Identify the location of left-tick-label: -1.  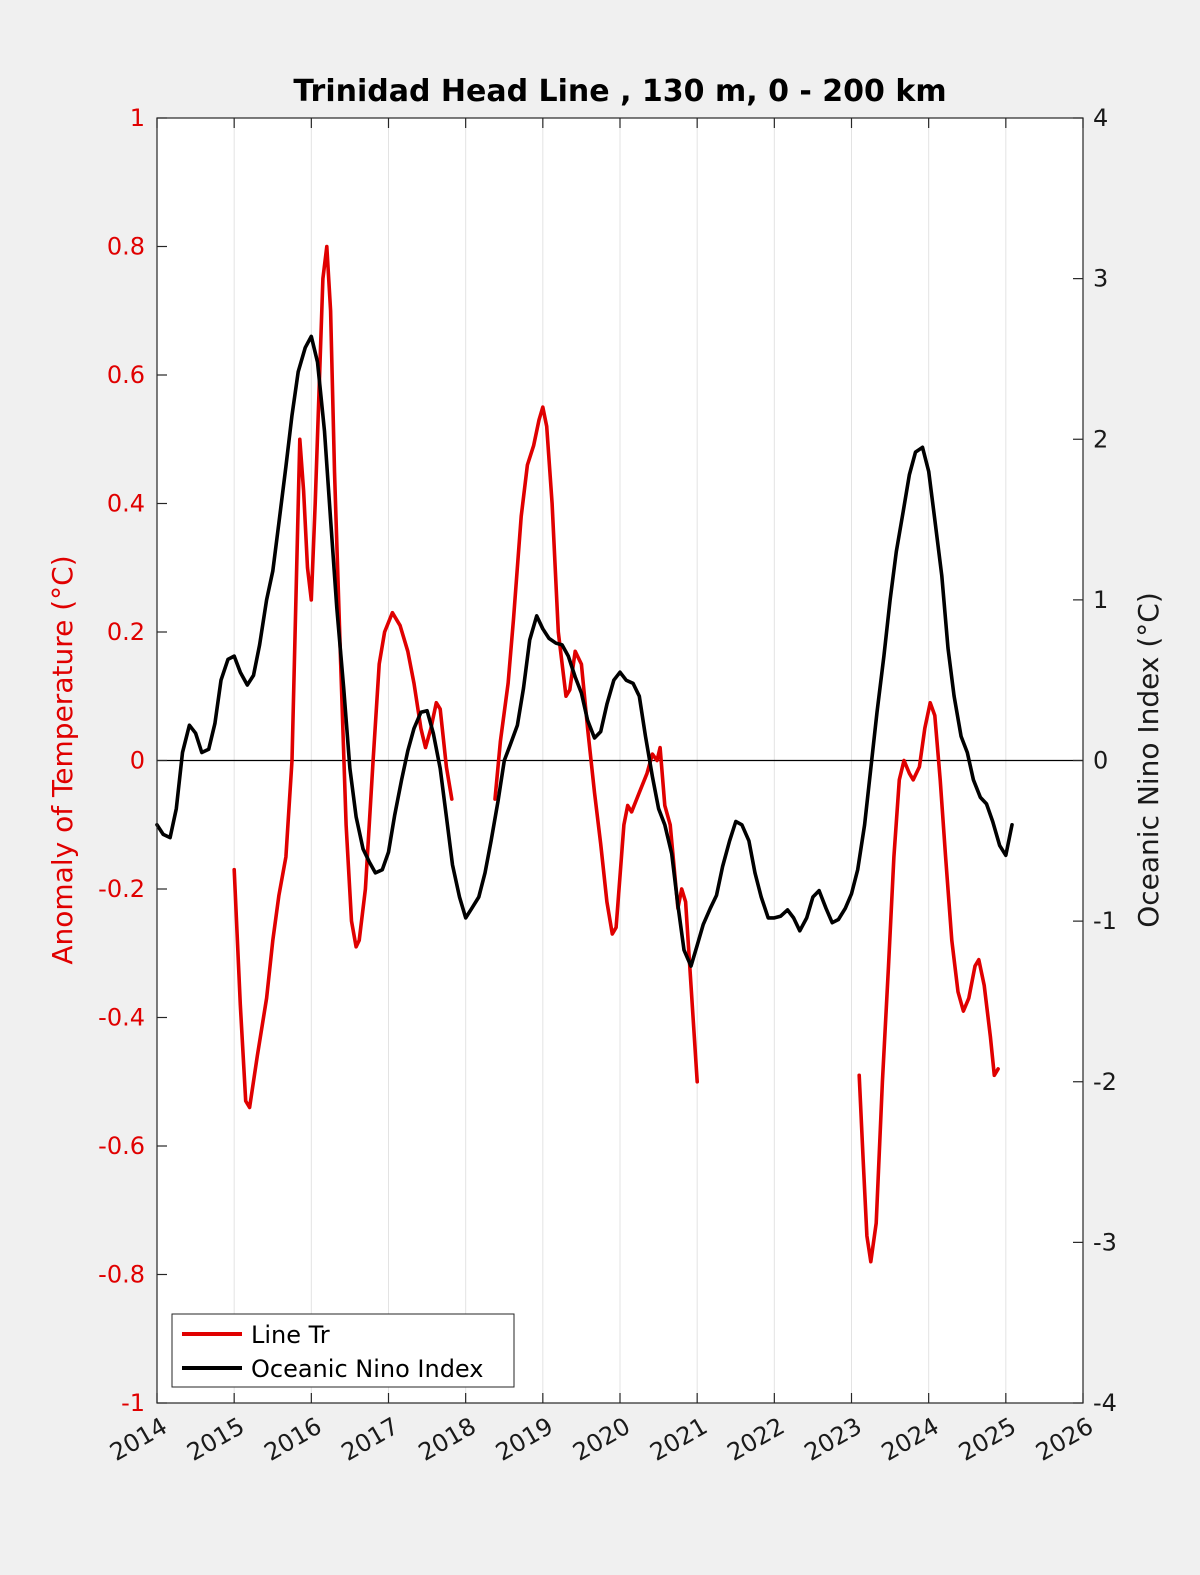
(133, 1403).